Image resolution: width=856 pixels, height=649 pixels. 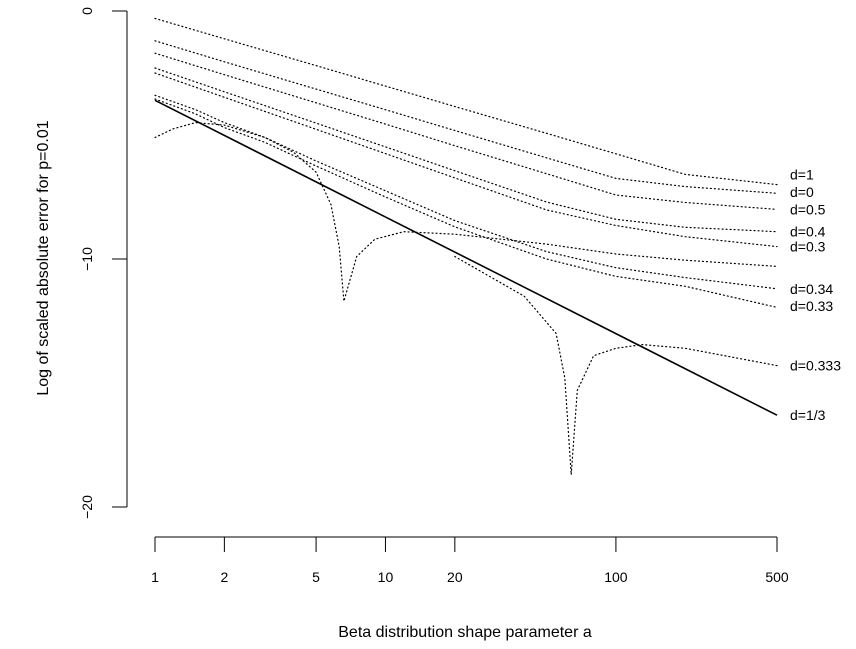 What do you see at coordinates (465, 632) in the screenshot?
I see `x-axis-title: Beta distribution shape parameter a` at bounding box center [465, 632].